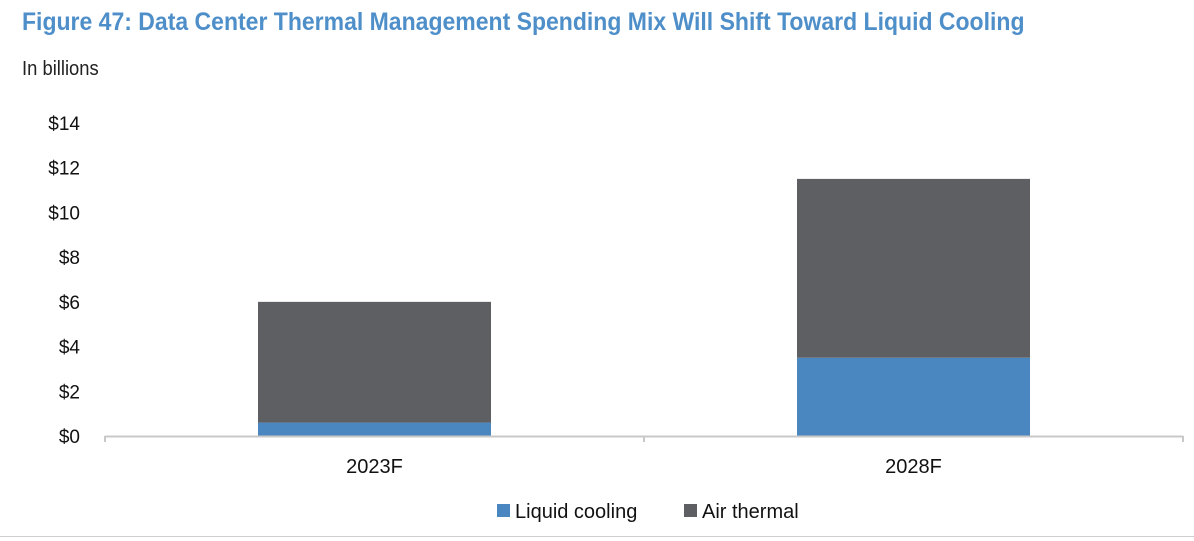  What do you see at coordinates (913, 467) in the screenshot?
I see `x-category-label: 2028F` at bounding box center [913, 467].